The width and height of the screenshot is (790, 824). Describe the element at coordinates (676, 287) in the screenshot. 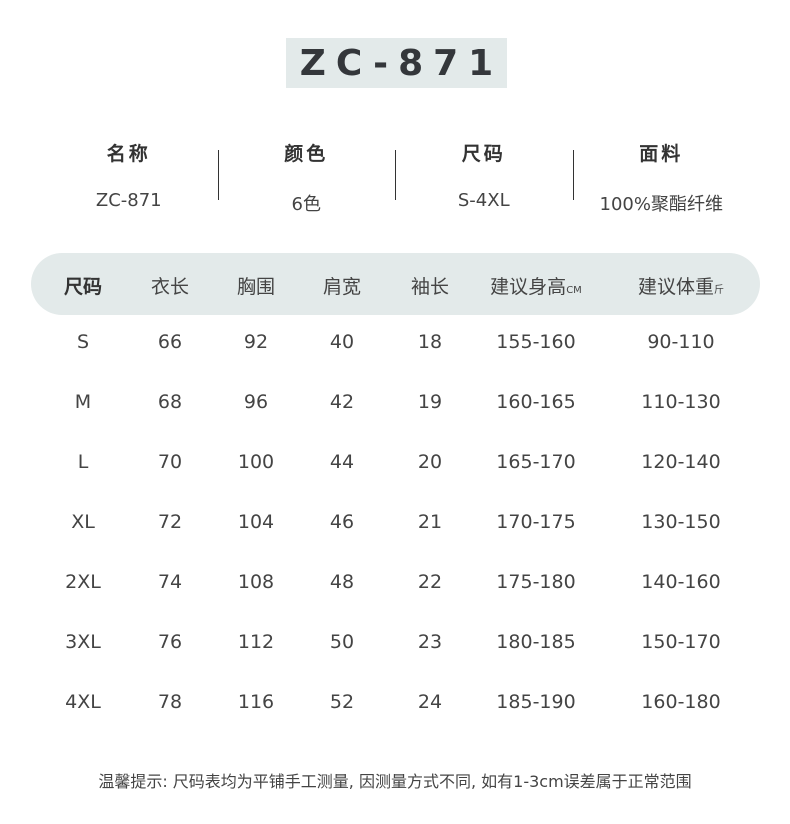

I see `header-label: 建议体重` at that location.